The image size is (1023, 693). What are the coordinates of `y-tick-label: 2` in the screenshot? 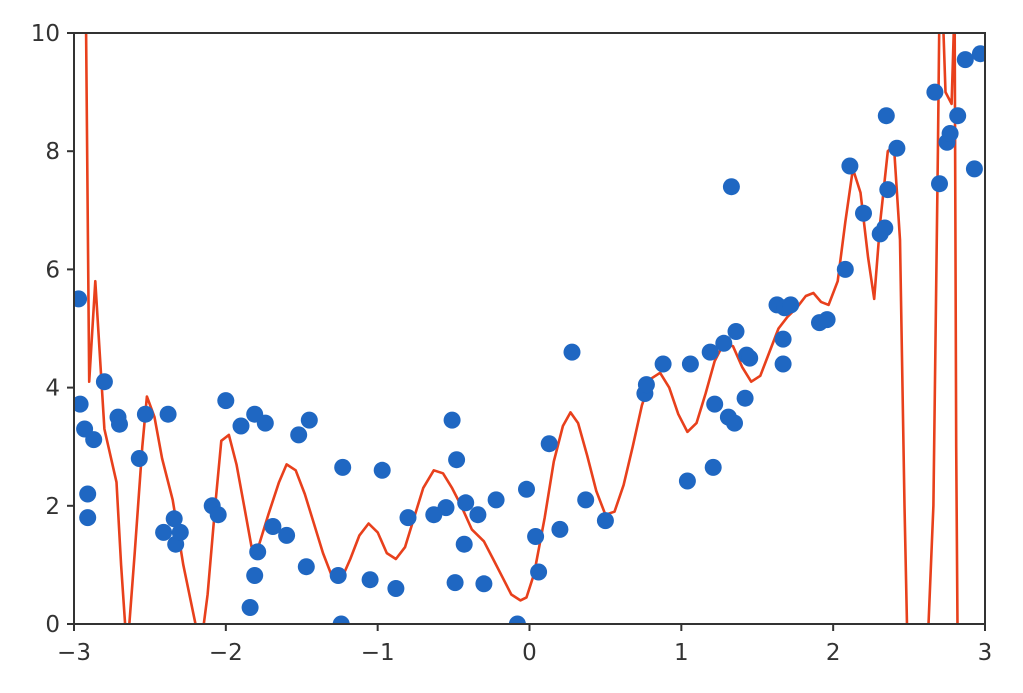 It's located at (52, 507).